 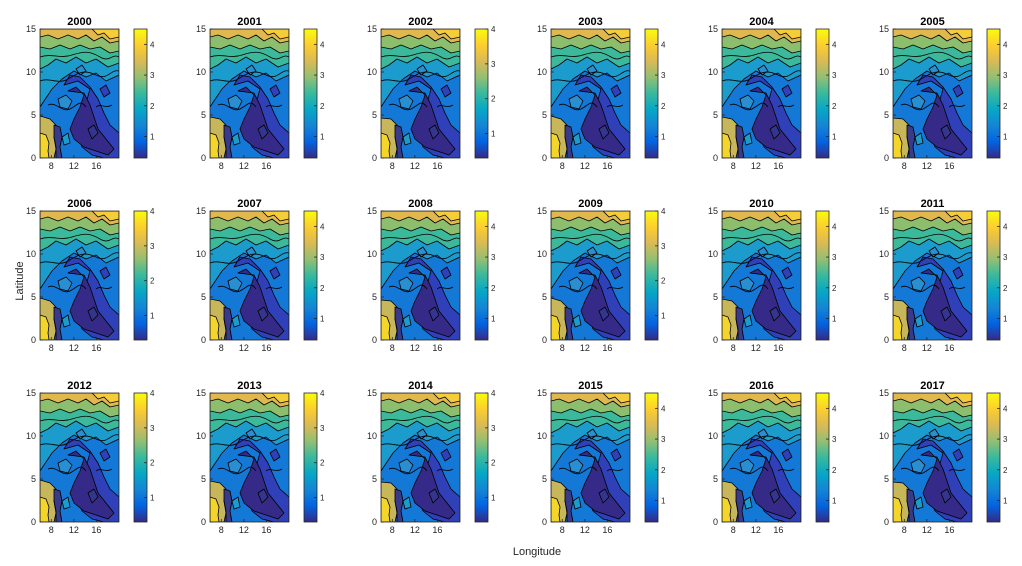 I want to click on panel-title: 2003, so click(x=590, y=22).